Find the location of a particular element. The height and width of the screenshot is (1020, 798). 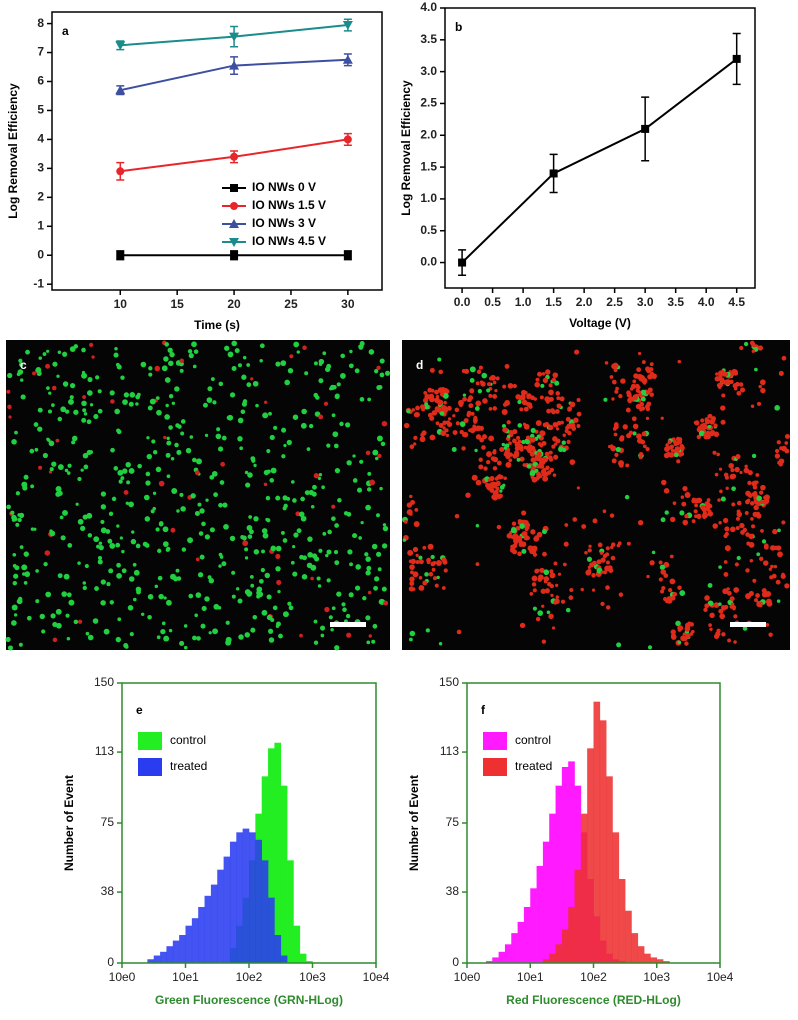

x-tick-label: 15 is located at coordinates (177, 304).